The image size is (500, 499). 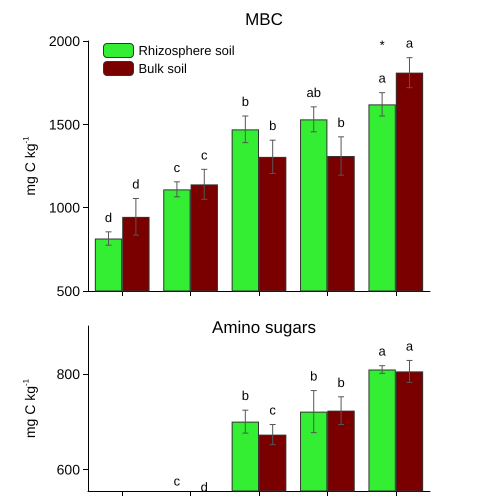 I want to click on legend-label: Bulk soil, so click(x=163, y=68).